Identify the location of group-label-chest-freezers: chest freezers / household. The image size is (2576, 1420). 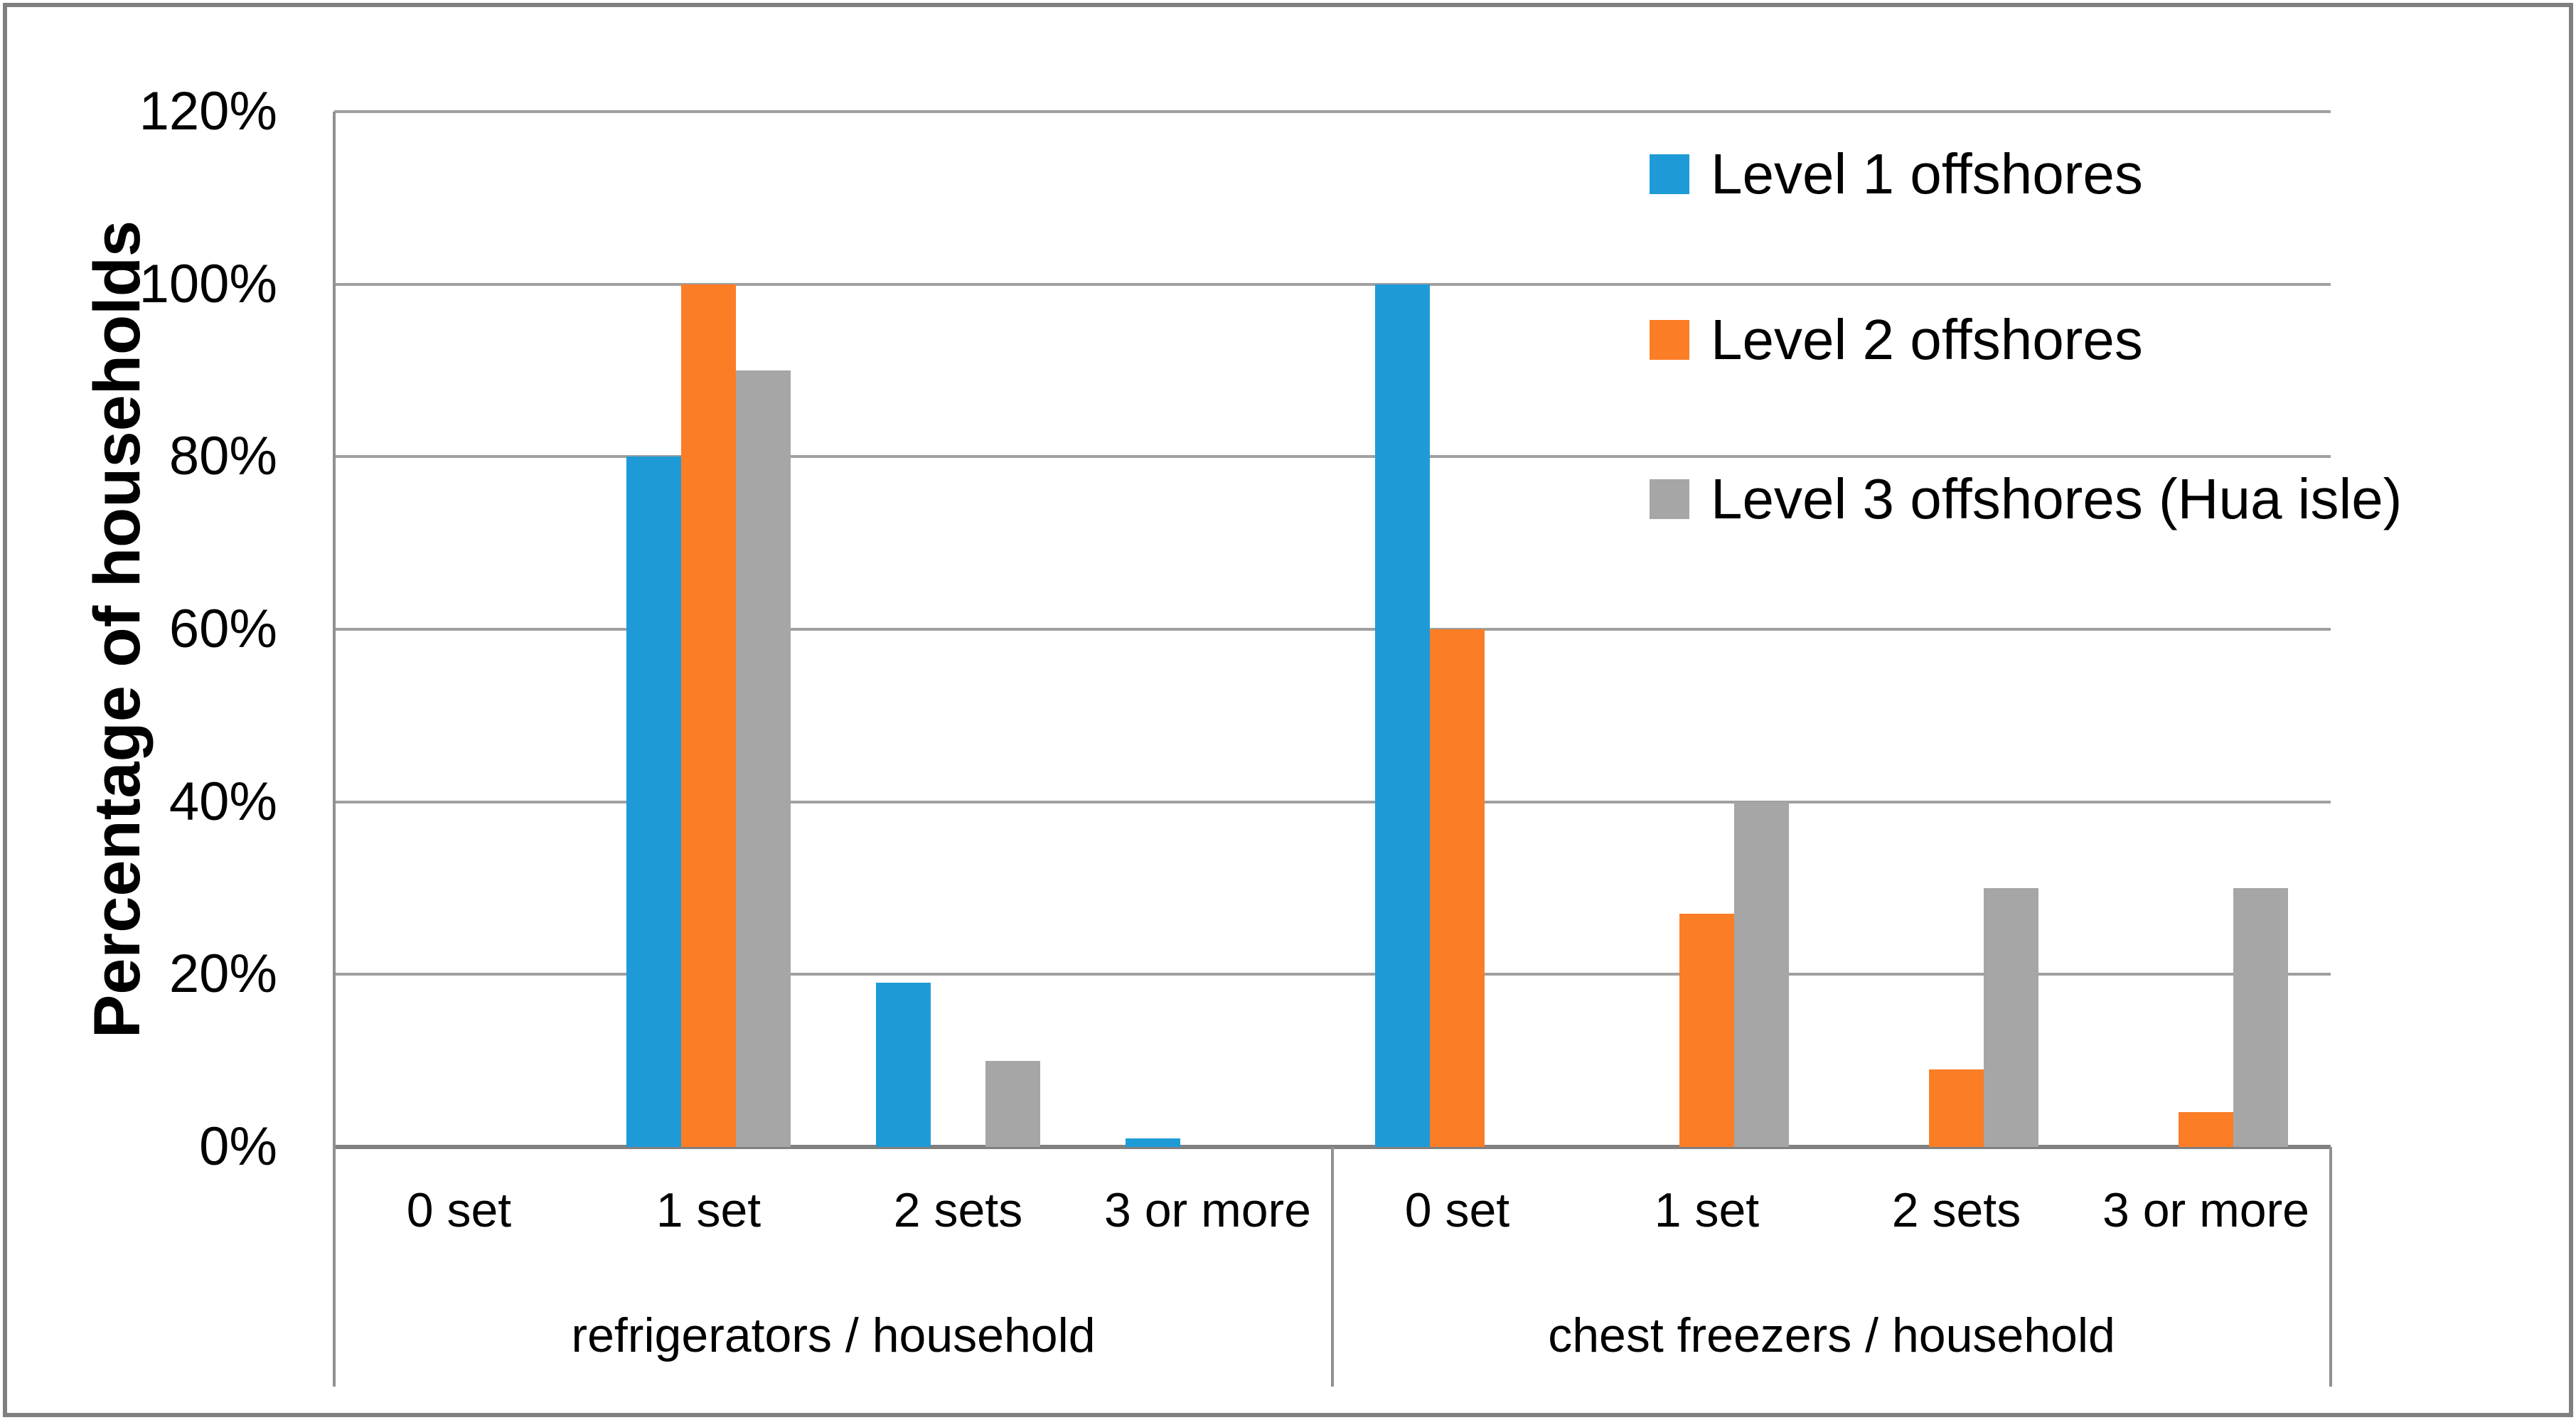
(1831, 1335).